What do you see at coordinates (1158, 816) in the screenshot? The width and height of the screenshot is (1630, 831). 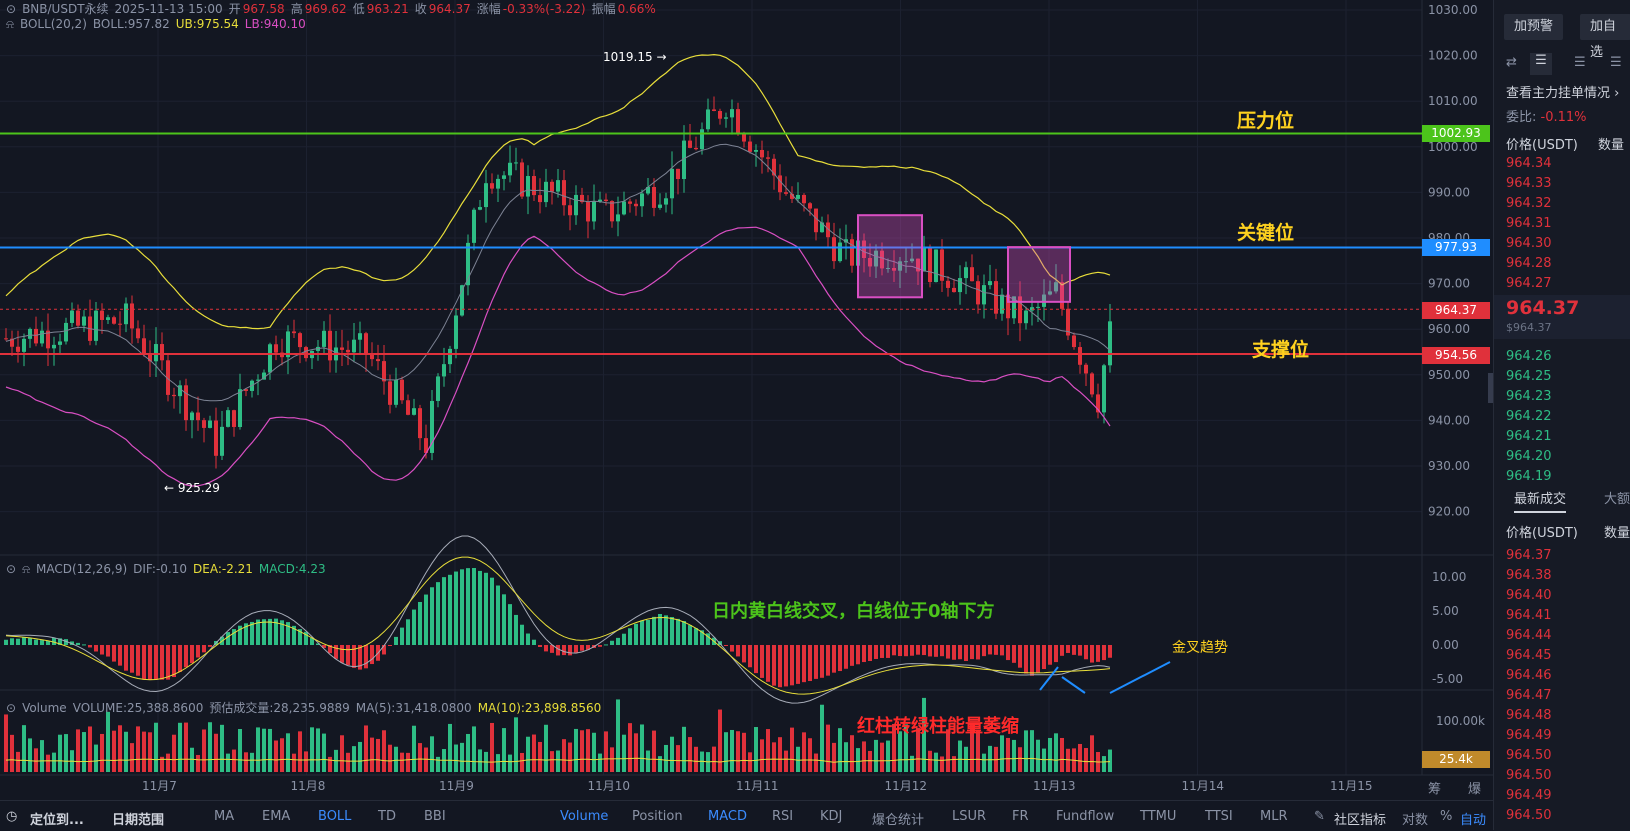 I see `indicator-ttmu: TTMU` at bounding box center [1158, 816].